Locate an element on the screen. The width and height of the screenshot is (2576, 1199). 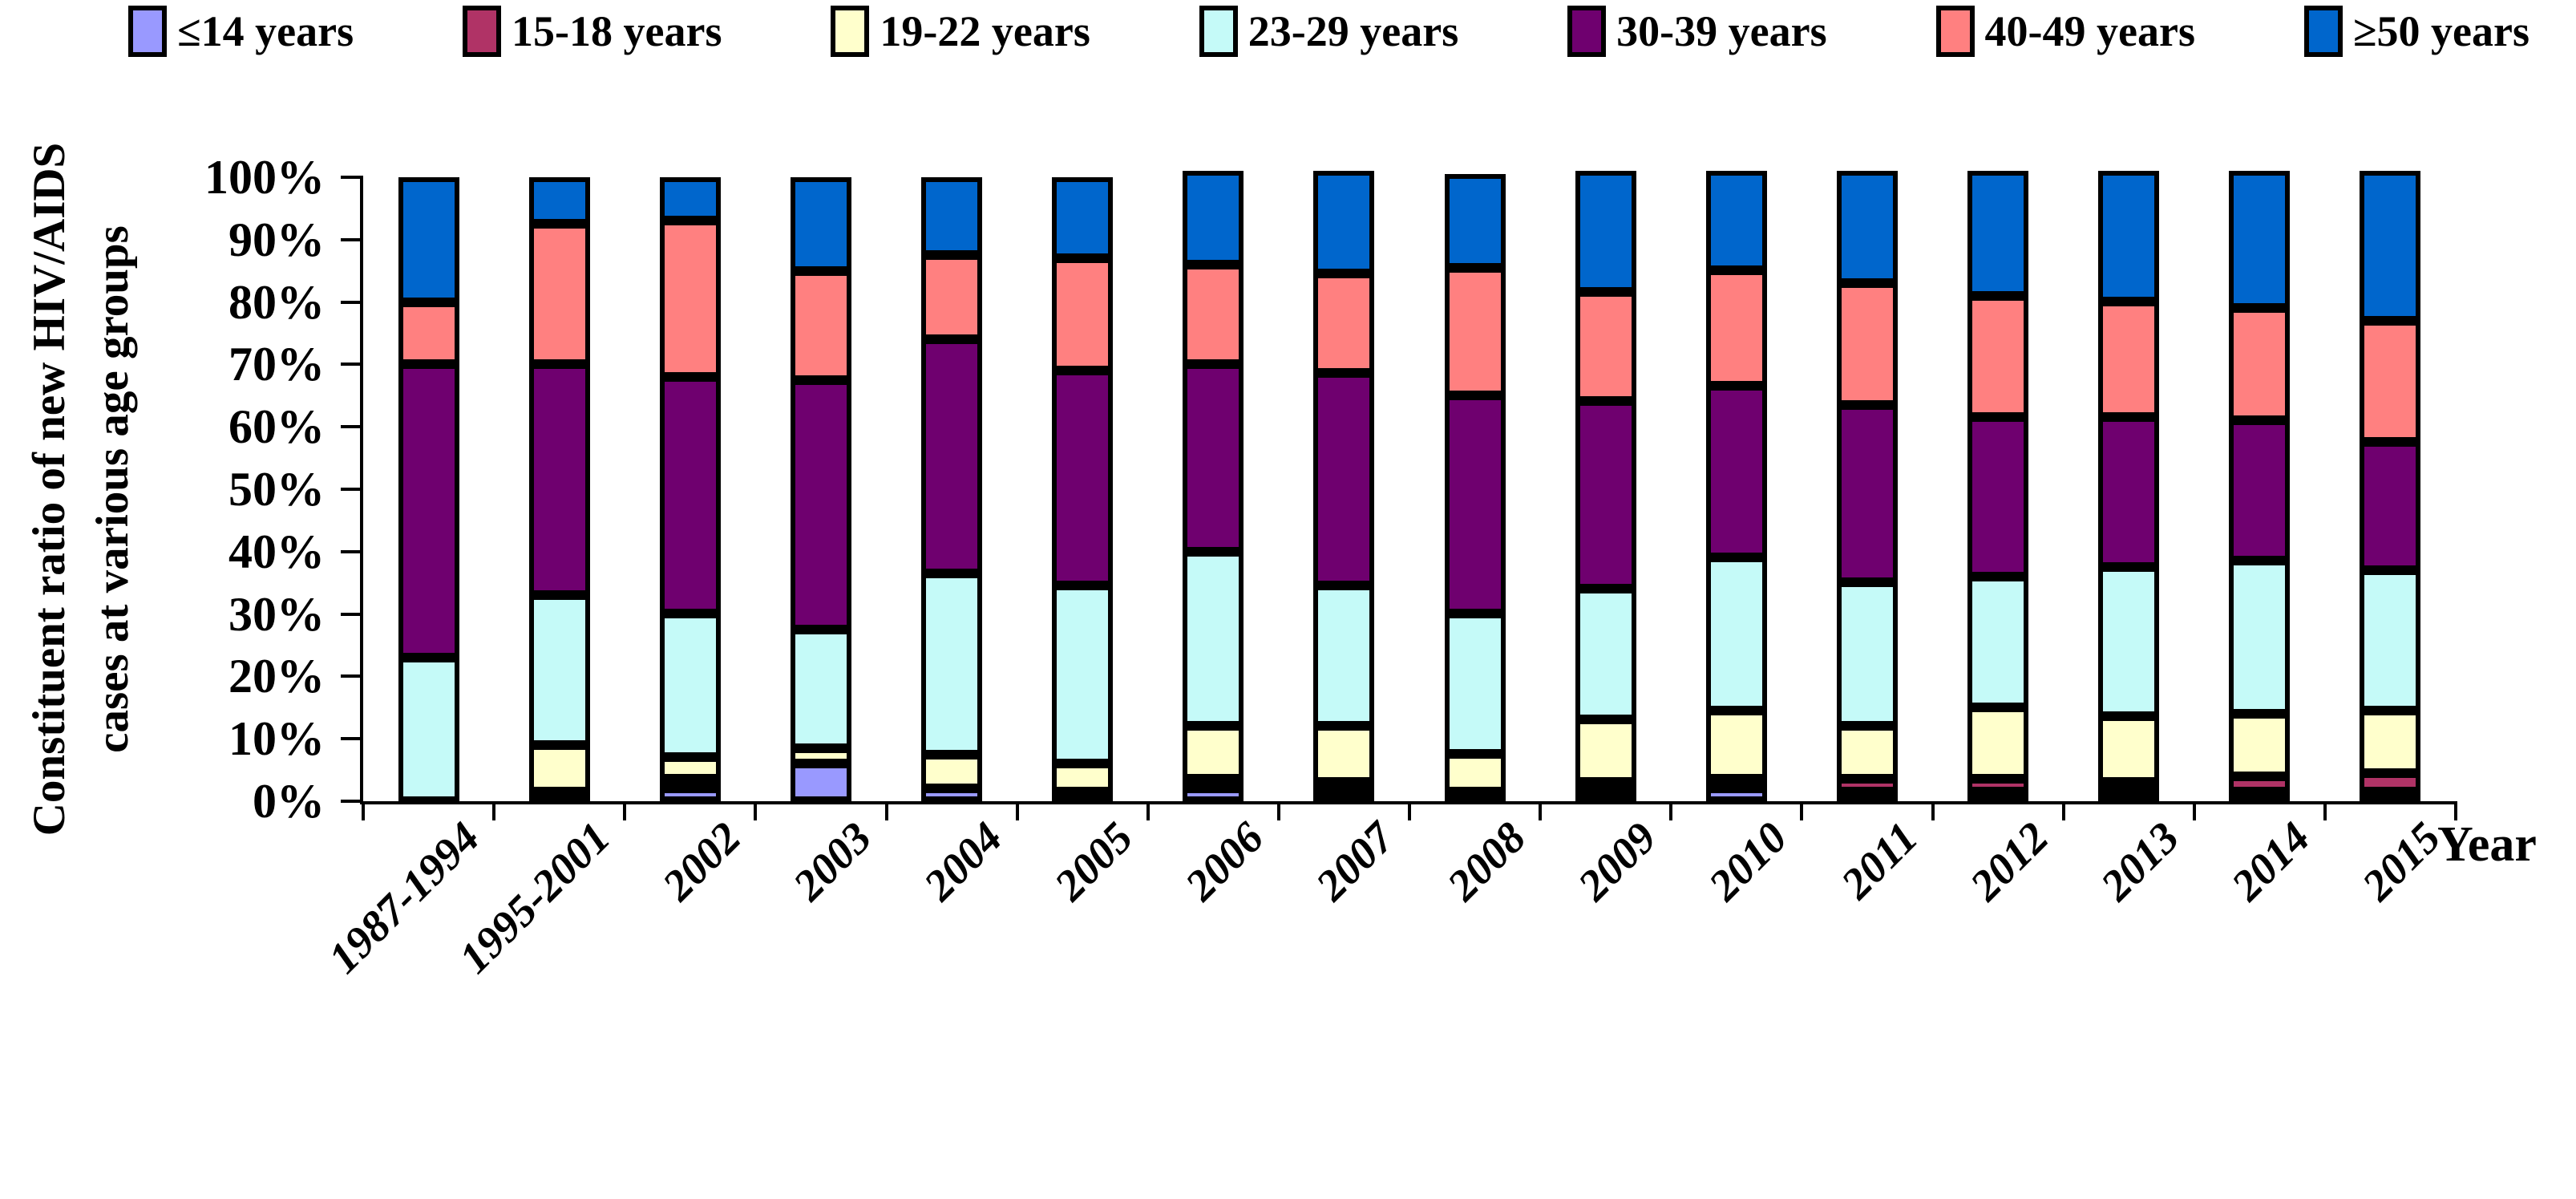
y-axis-line is located at coordinates (361, 490).